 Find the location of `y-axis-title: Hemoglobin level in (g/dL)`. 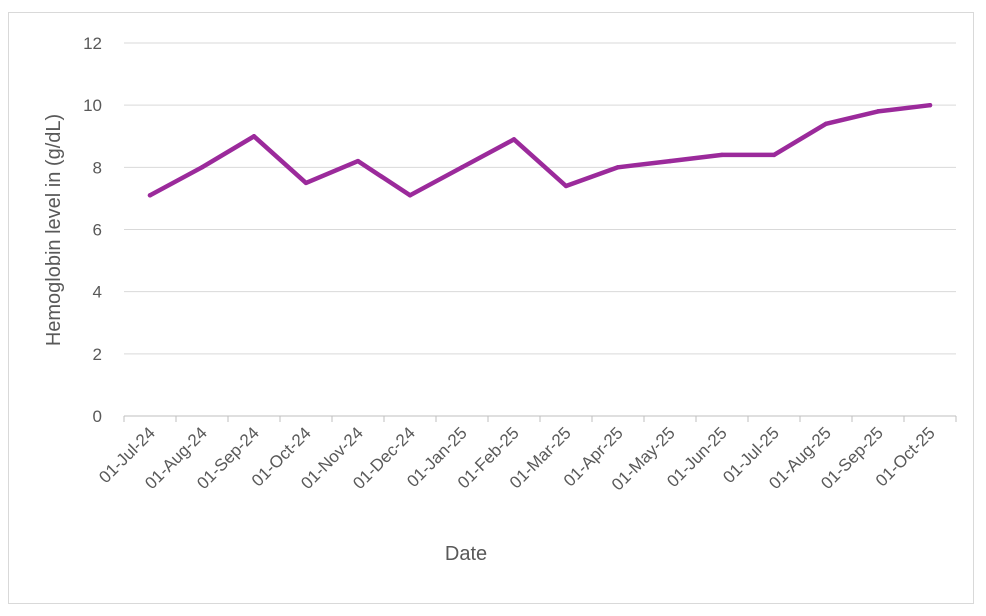

y-axis-title: Hemoglobin level in (g/dL) is located at coordinates (54, 230).